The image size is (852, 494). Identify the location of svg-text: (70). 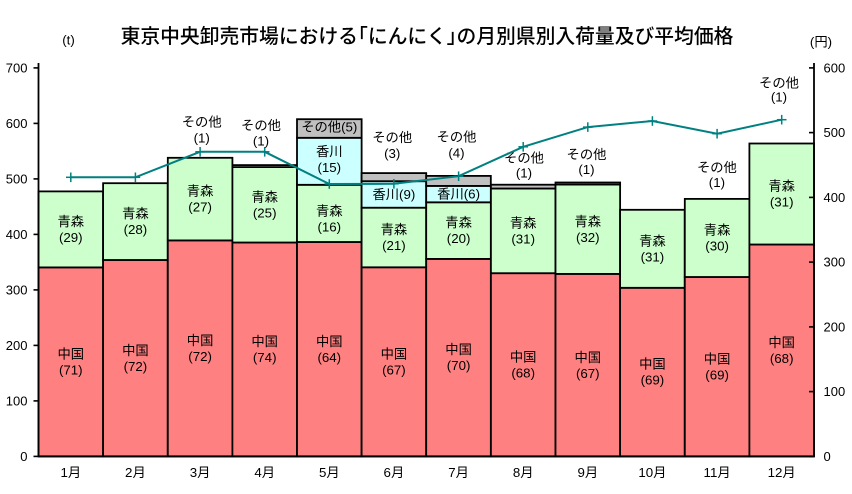
(459, 364).